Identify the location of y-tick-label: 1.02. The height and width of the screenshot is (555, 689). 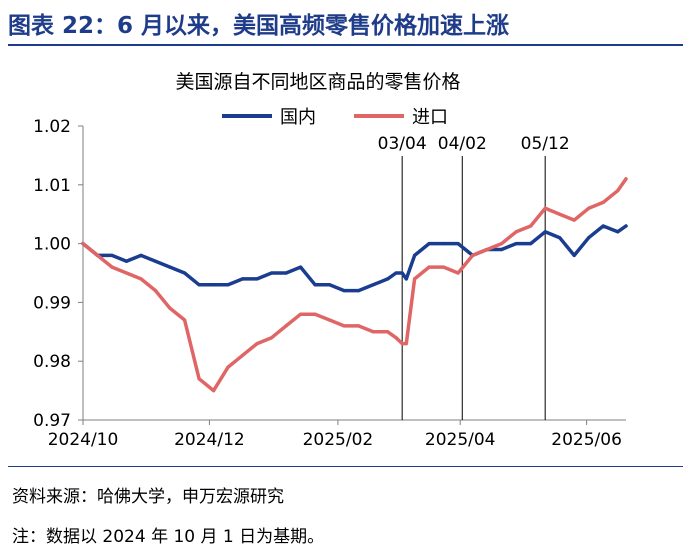
(52, 127).